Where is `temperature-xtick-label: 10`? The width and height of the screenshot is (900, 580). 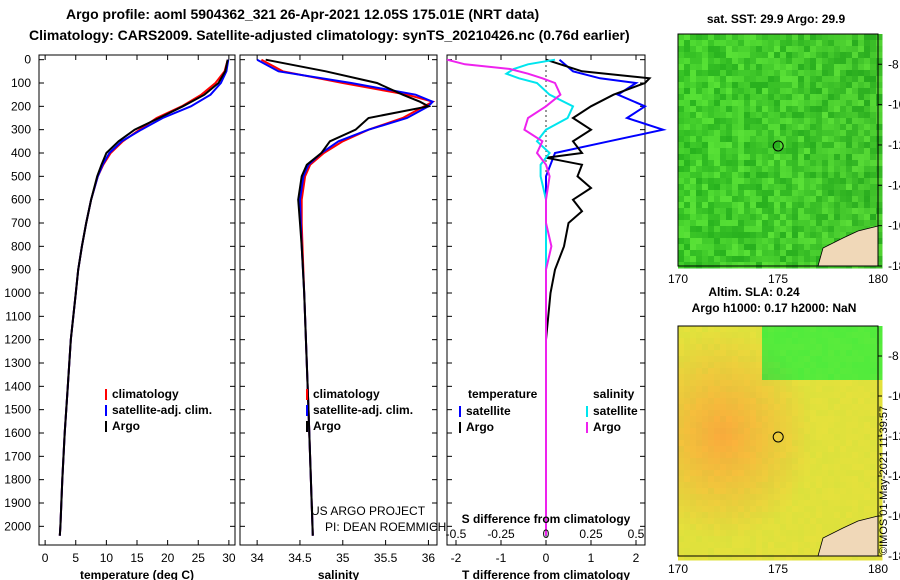 temperature-xtick-label: 10 is located at coordinates (107, 558).